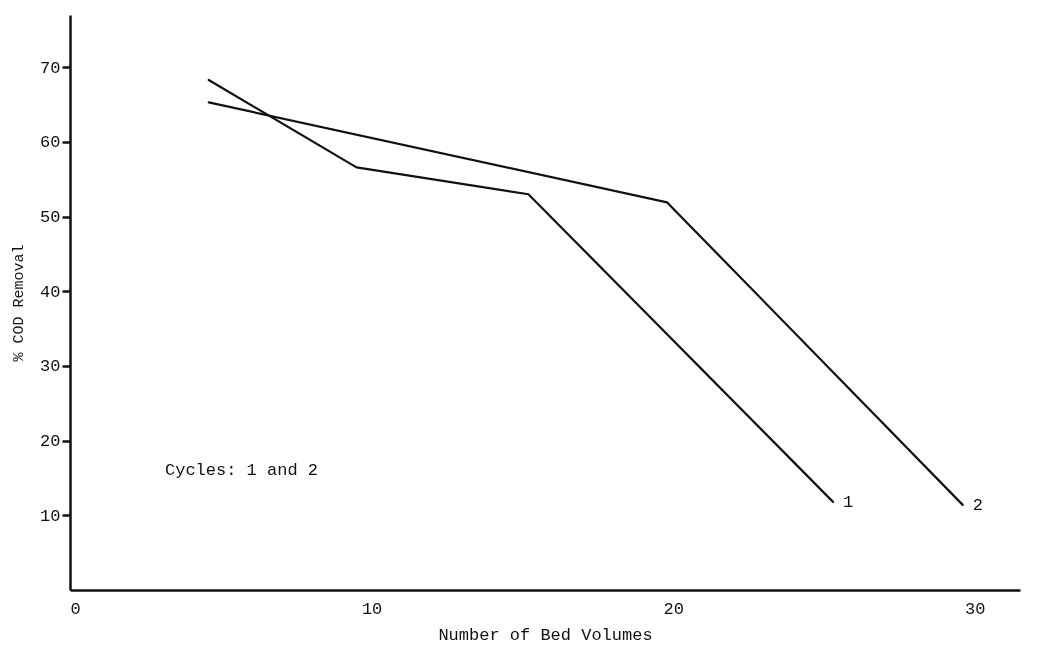  I want to click on y-tick-label: 10, so click(50, 516).